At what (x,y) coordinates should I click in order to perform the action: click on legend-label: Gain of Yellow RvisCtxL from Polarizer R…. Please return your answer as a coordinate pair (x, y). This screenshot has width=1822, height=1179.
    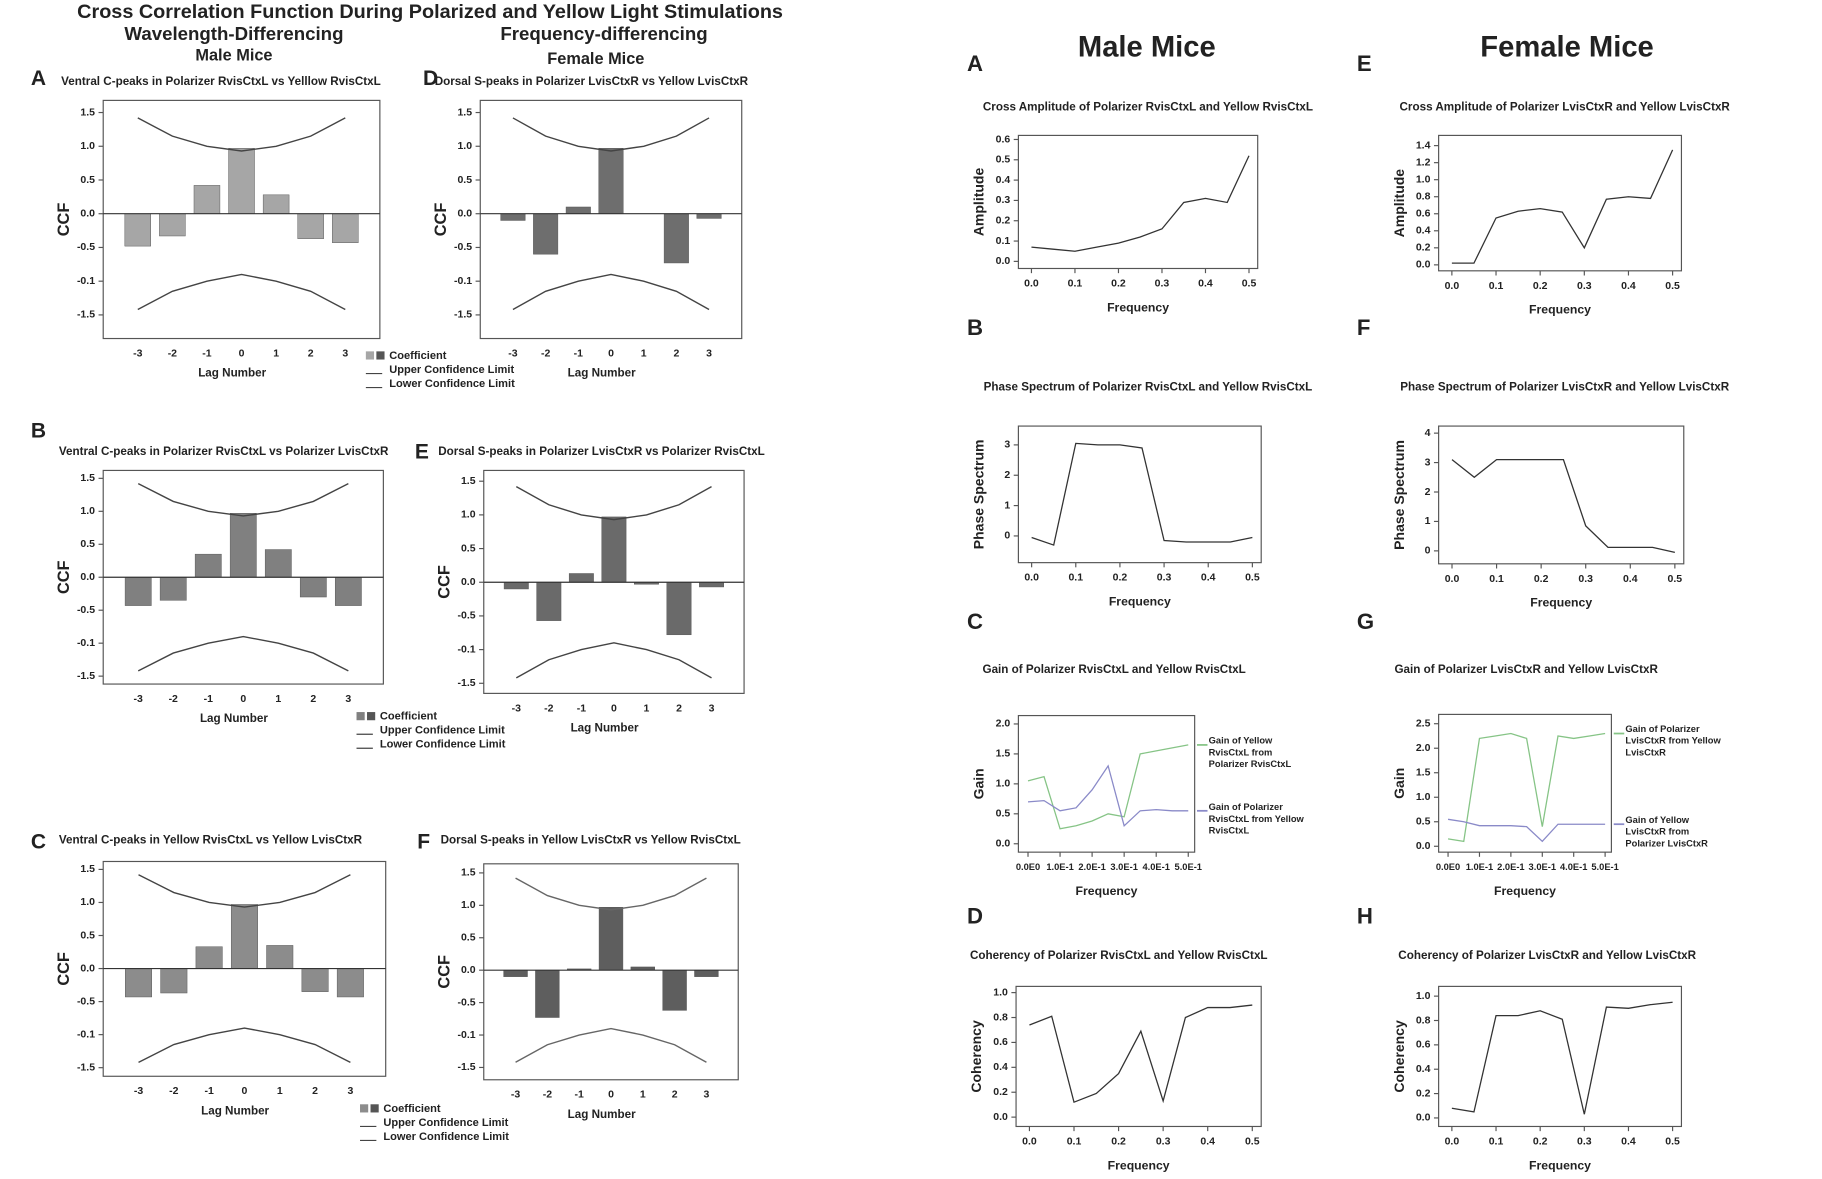
    Looking at the image, I should click on (1250, 752).